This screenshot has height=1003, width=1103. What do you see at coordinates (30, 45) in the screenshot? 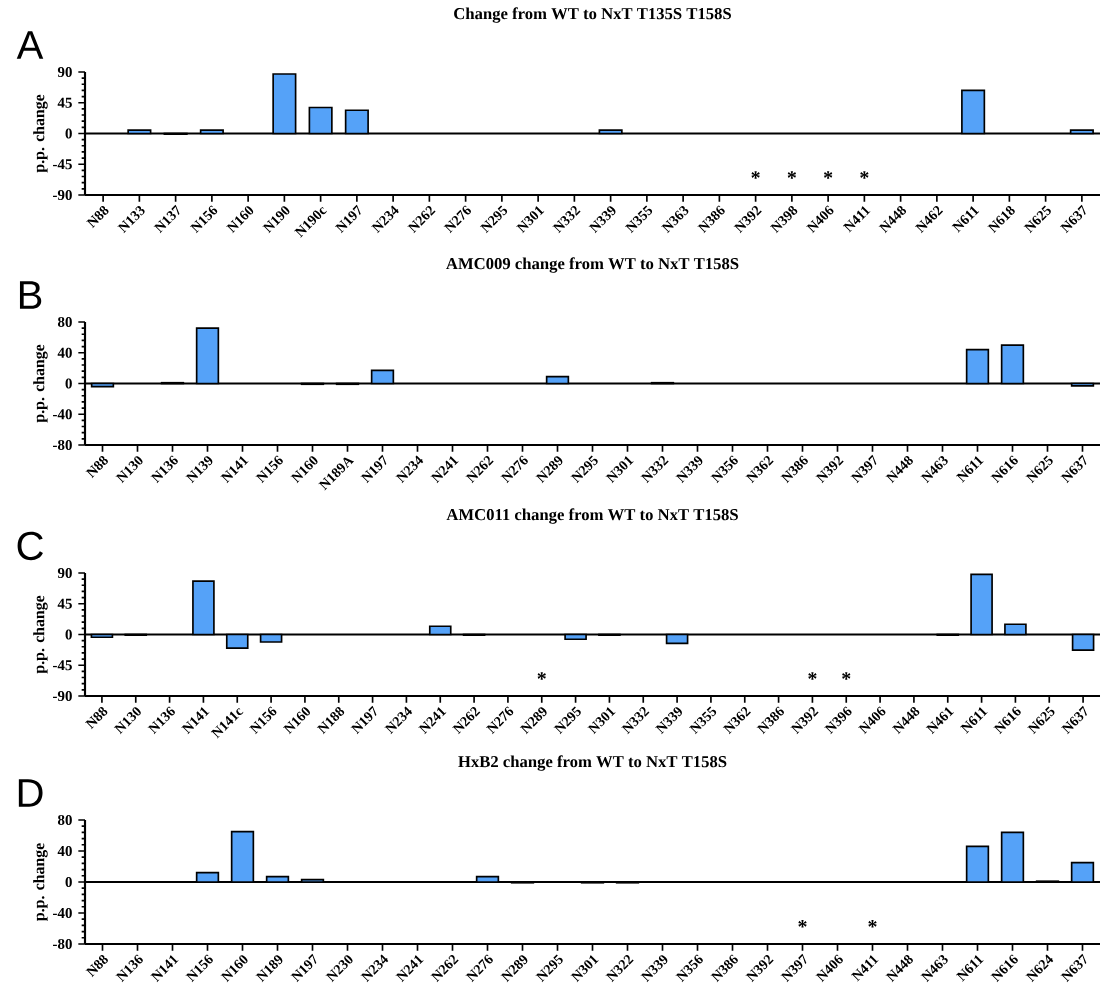
I see `text: A` at bounding box center [30, 45].